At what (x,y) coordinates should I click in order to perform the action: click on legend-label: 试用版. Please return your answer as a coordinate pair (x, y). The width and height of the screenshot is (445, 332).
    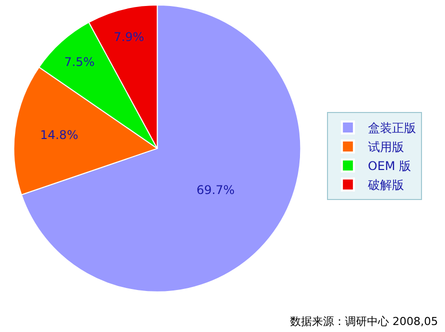
    Looking at the image, I should click on (386, 147).